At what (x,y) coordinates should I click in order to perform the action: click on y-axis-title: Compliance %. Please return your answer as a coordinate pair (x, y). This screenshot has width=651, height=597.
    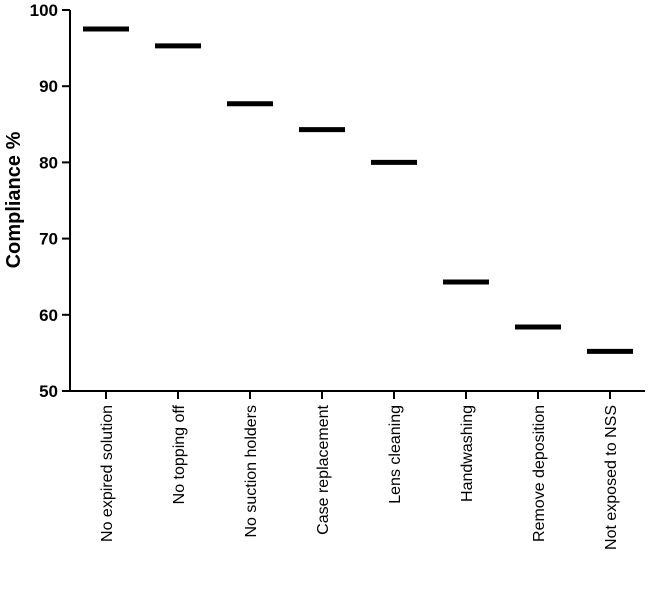
    Looking at the image, I should click on (14, 199).